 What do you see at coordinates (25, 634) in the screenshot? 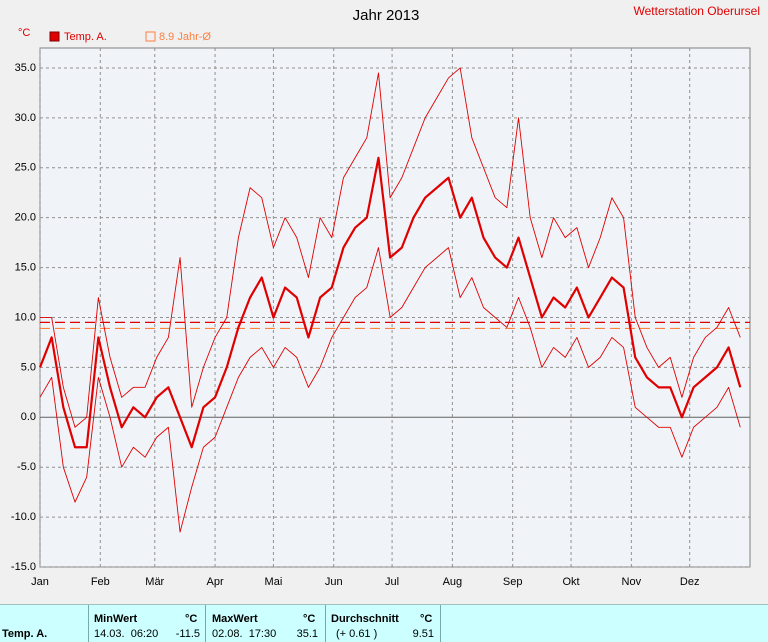
I see `row-label: Temp. A.` at bounding box center [25, 634].